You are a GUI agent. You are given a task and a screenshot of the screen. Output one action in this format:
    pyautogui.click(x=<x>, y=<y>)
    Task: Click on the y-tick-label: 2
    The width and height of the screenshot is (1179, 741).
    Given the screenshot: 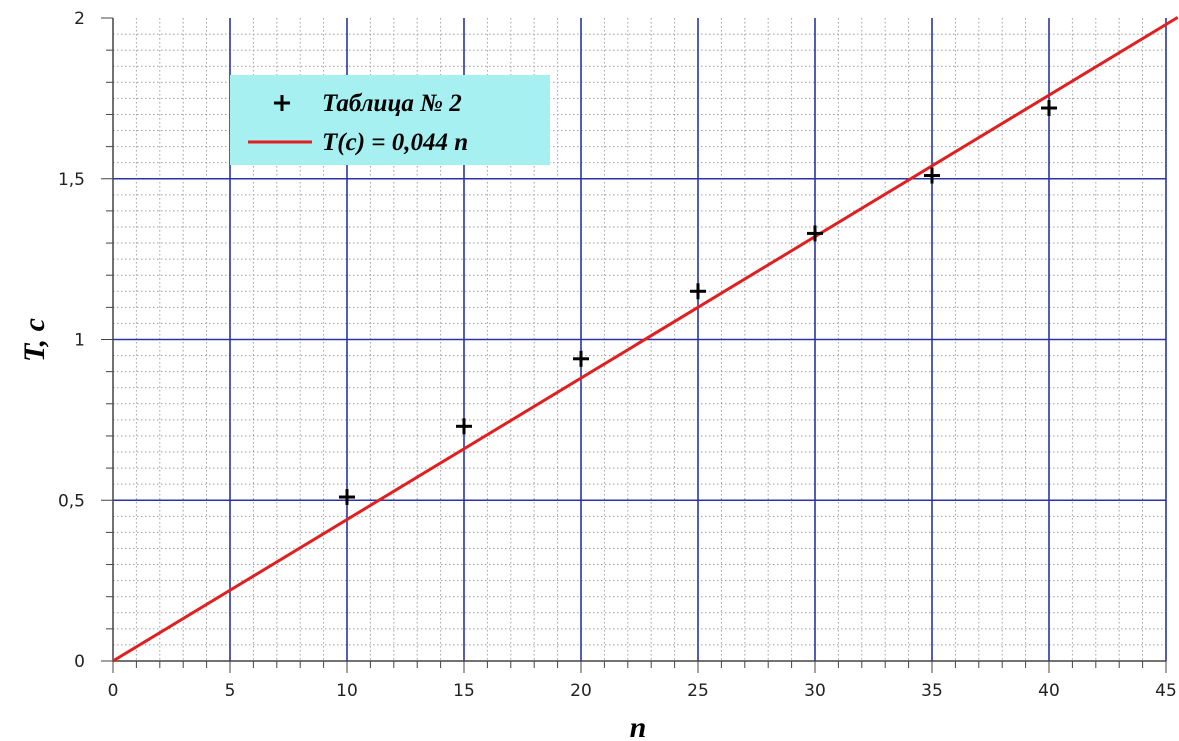 What is the action you would take?
    pyautogui.click(x=79, y=19)
    